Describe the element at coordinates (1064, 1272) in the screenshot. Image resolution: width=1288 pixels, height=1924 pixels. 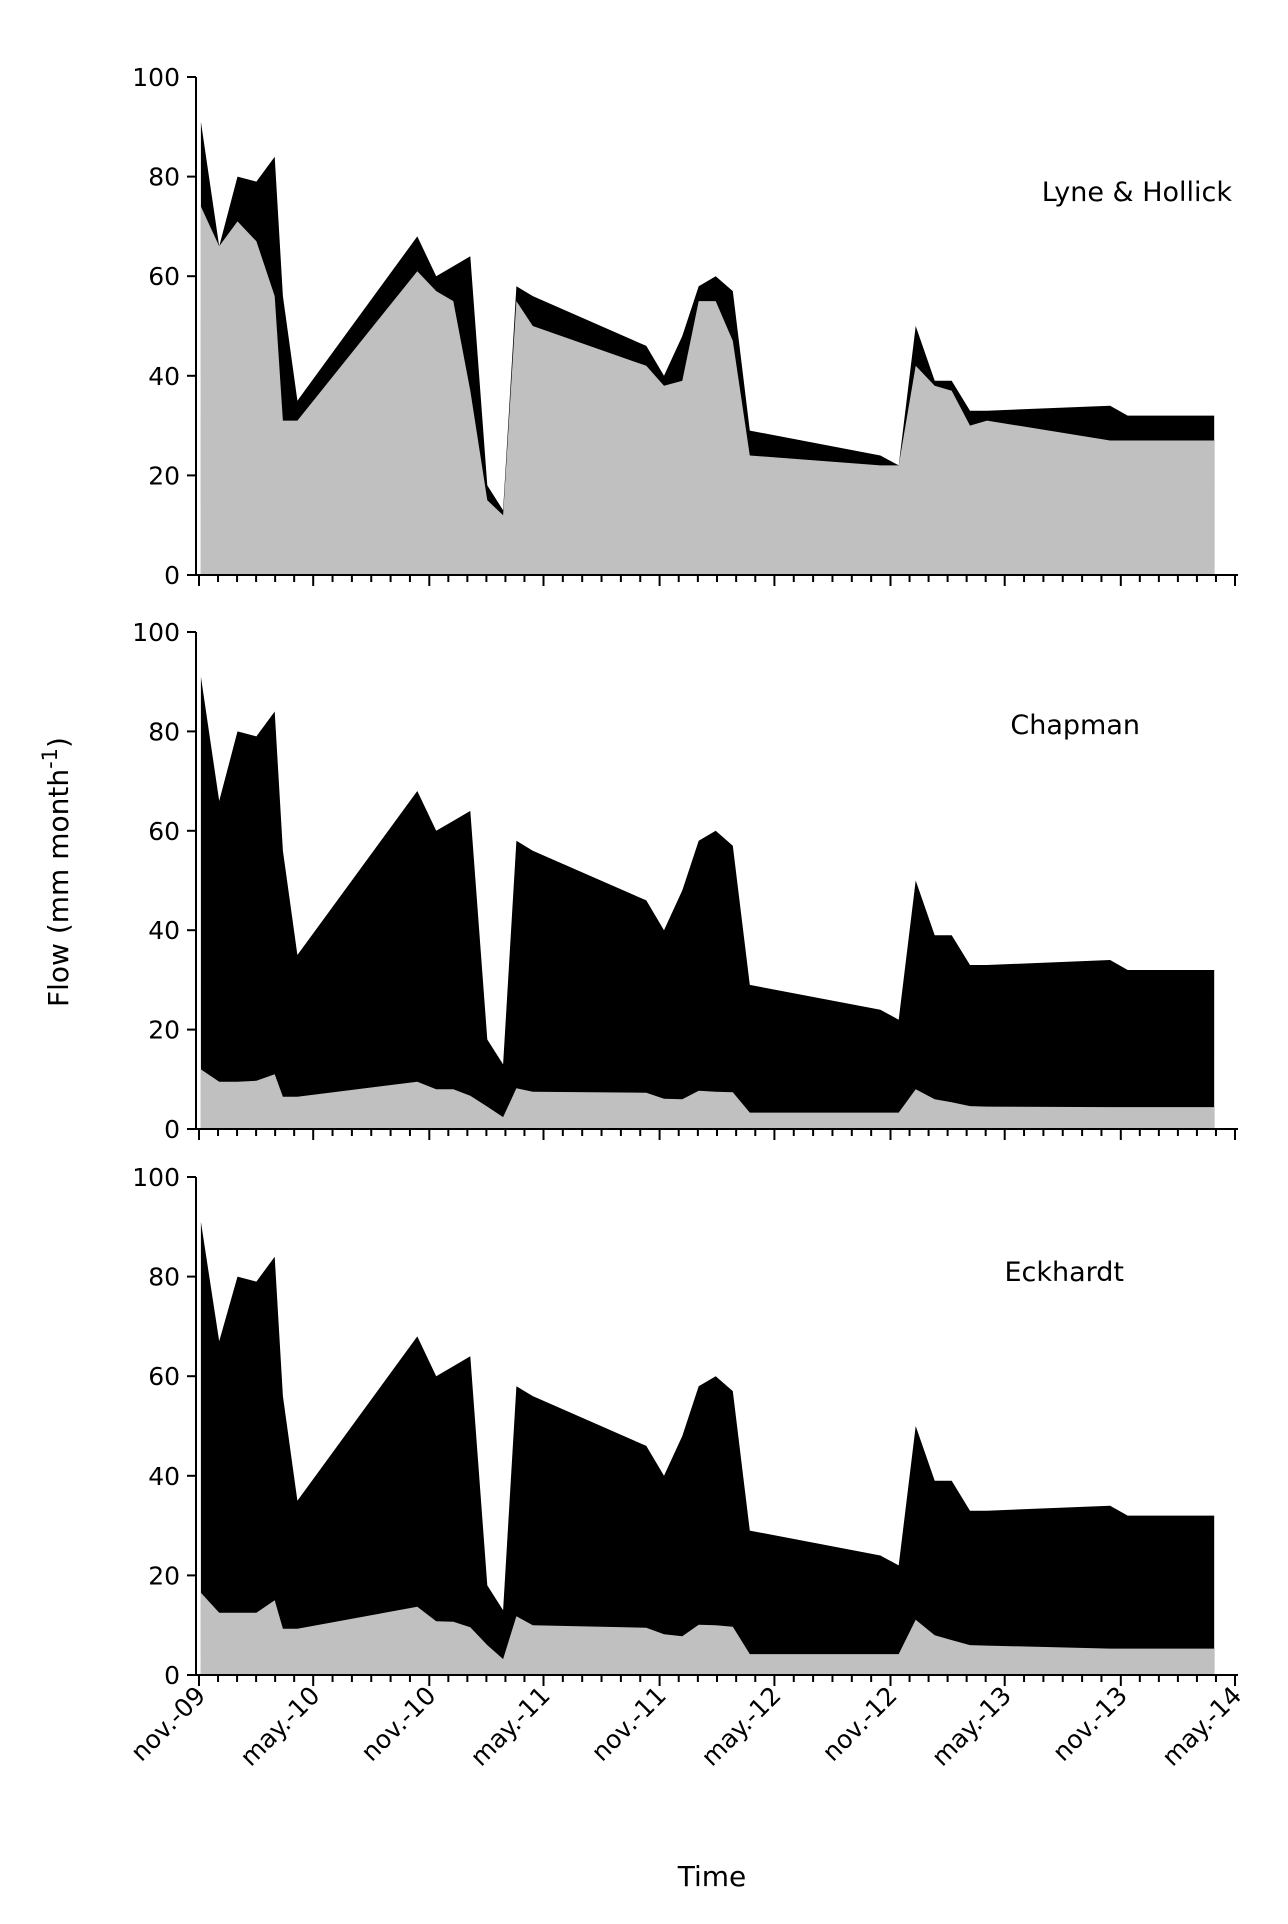
I see `panel-title: Eckhardt` at that location.